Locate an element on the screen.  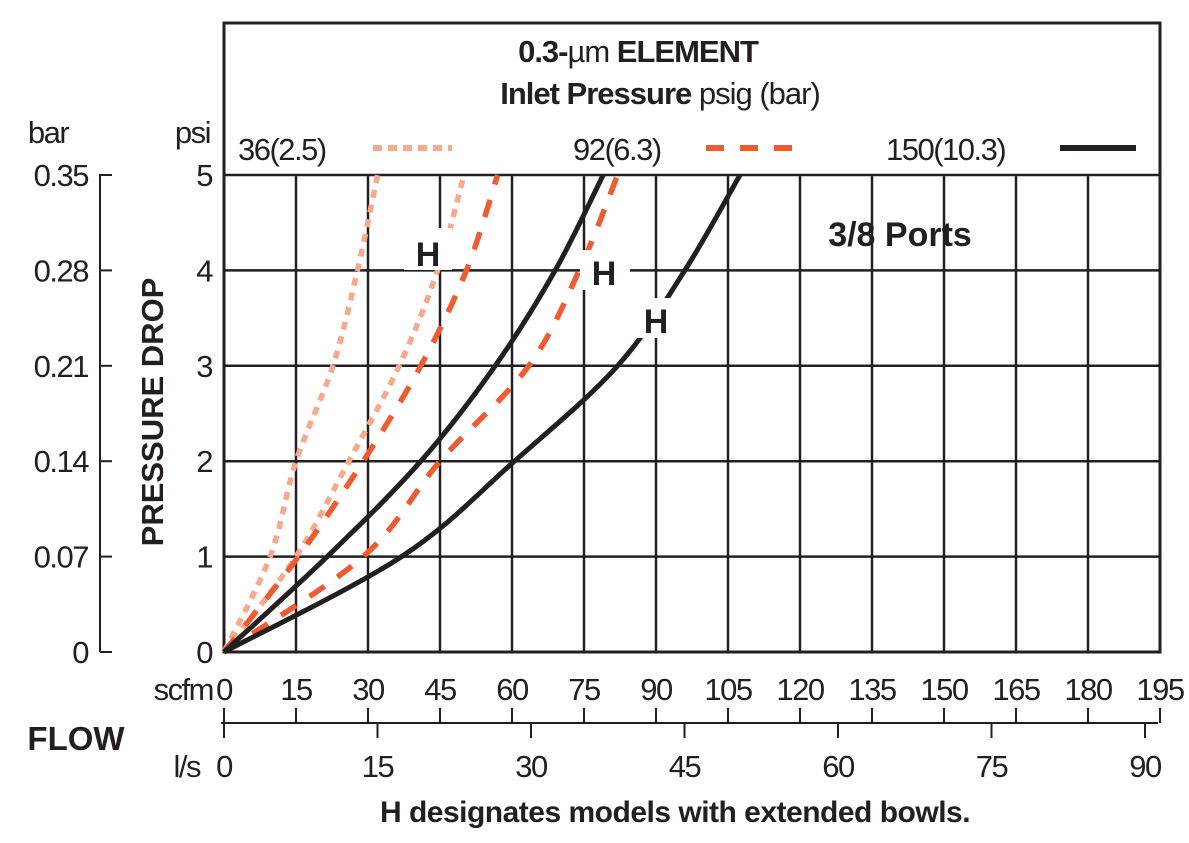
legend-label-150: 150(10.3) is located at coordinates (945, 149).